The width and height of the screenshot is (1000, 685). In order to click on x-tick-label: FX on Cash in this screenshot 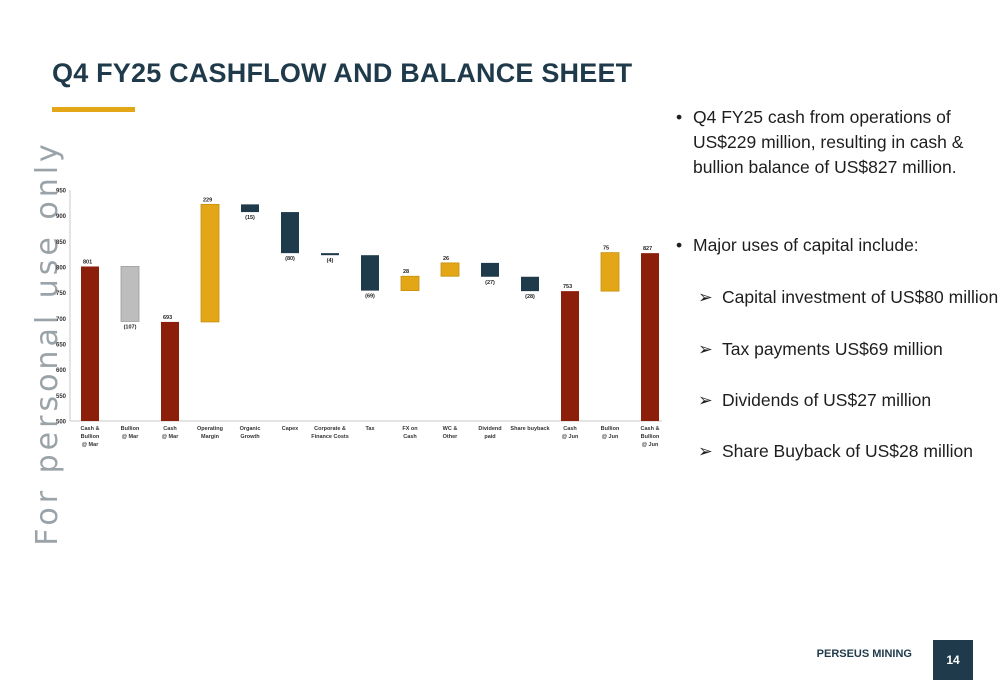, I will do `click(410, 433)`.